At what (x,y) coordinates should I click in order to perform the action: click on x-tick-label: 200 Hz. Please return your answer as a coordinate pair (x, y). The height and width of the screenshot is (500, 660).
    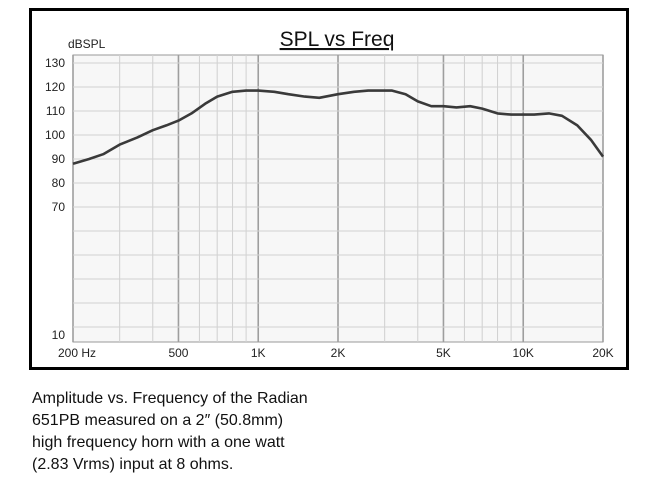
    Looking at the image, I should click on (77, 353).